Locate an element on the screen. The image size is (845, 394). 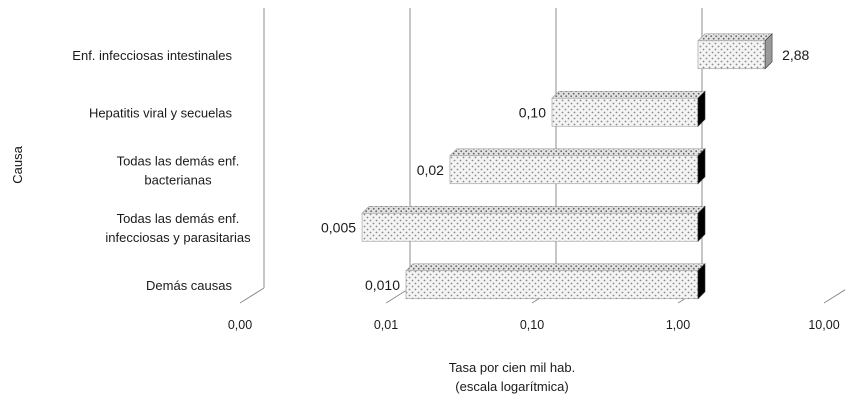
data-label: 0,10 is located at coordinates (532, 112).